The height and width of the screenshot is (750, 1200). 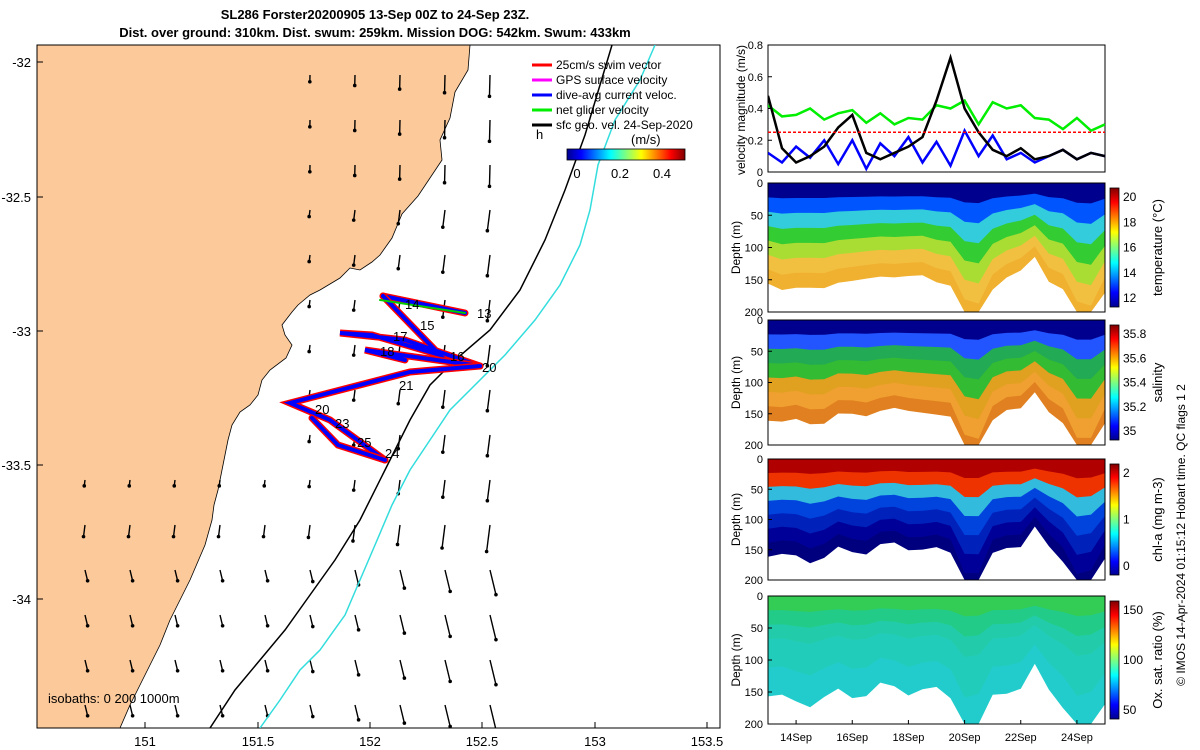 I want to click on date-tick-label: 16Sep, so click(x=852, y=738).